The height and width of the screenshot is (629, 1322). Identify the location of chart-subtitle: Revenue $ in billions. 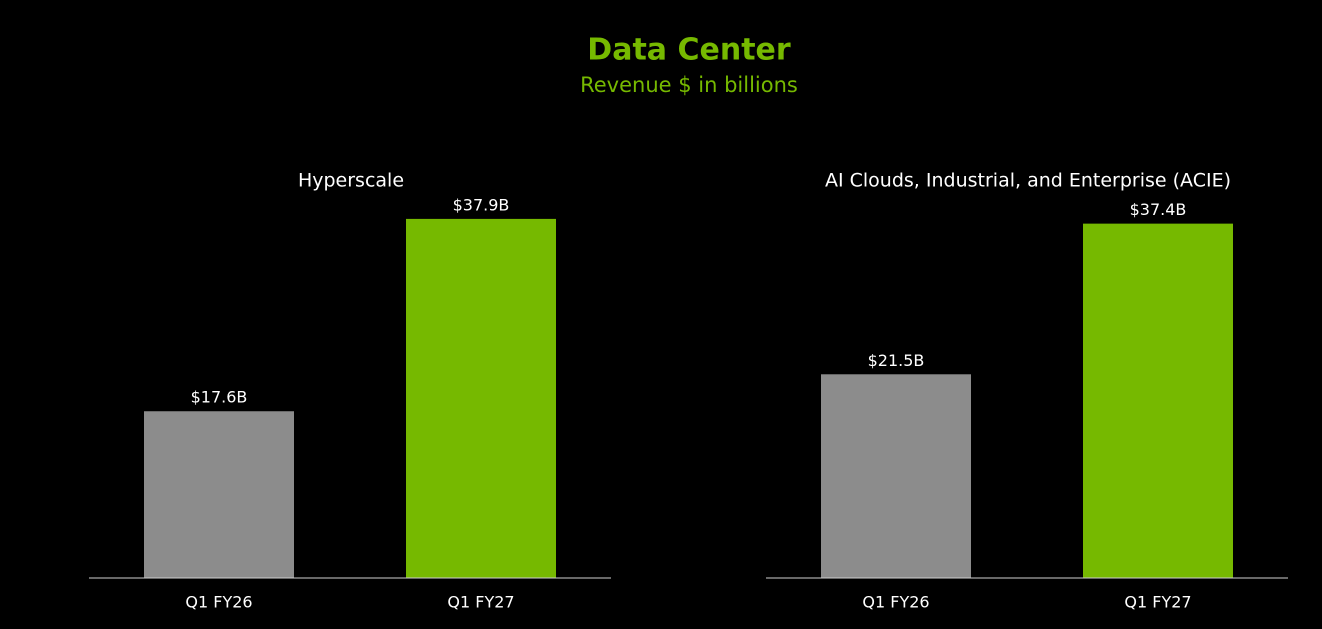
(689, 85).